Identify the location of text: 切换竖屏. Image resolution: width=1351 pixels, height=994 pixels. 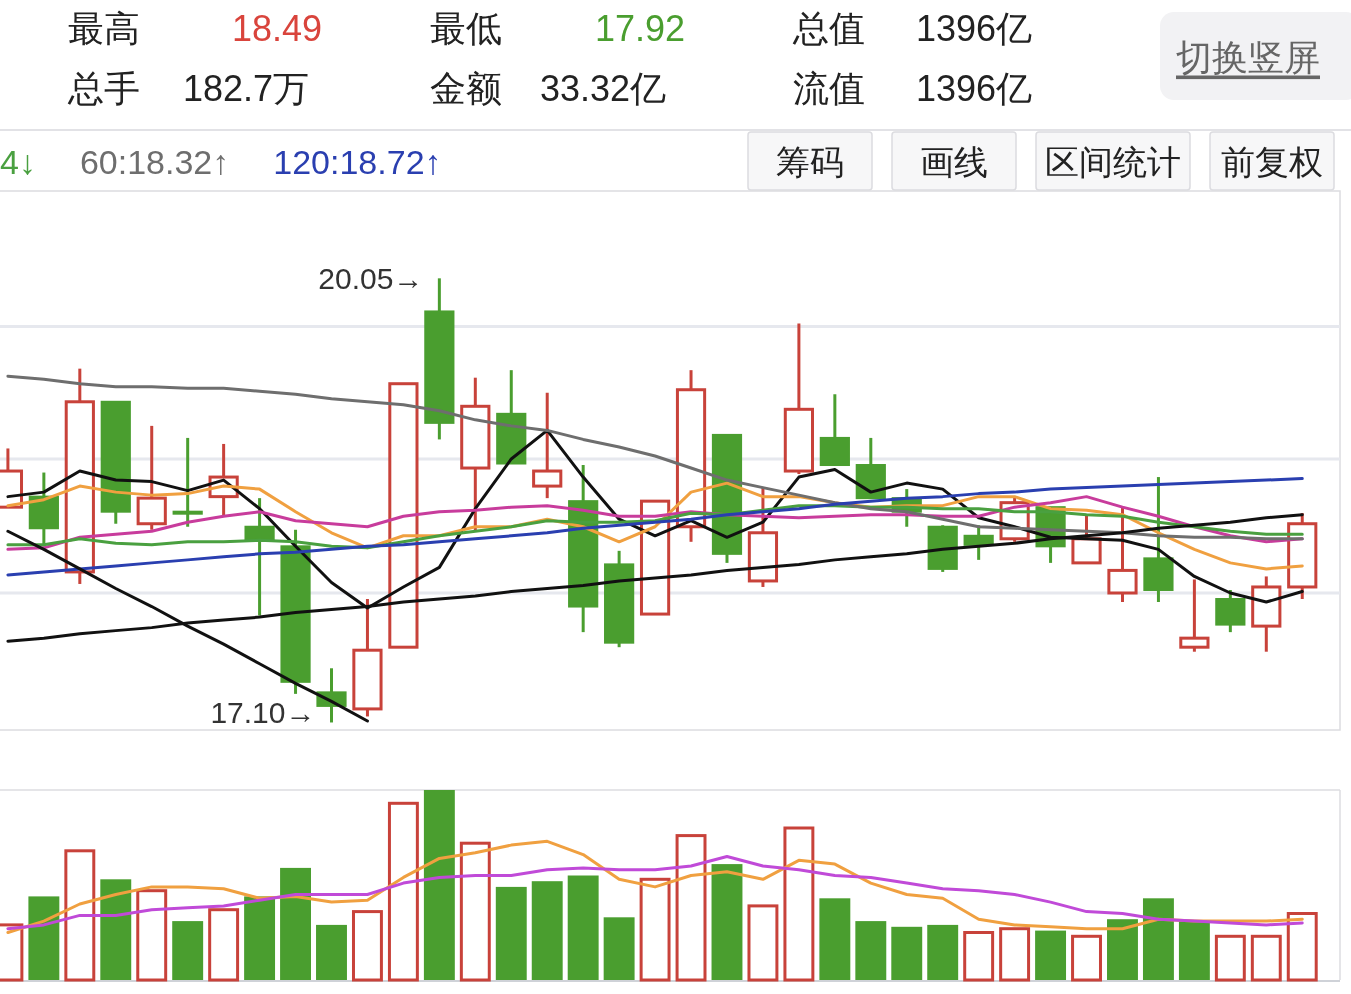
(1248, 57).